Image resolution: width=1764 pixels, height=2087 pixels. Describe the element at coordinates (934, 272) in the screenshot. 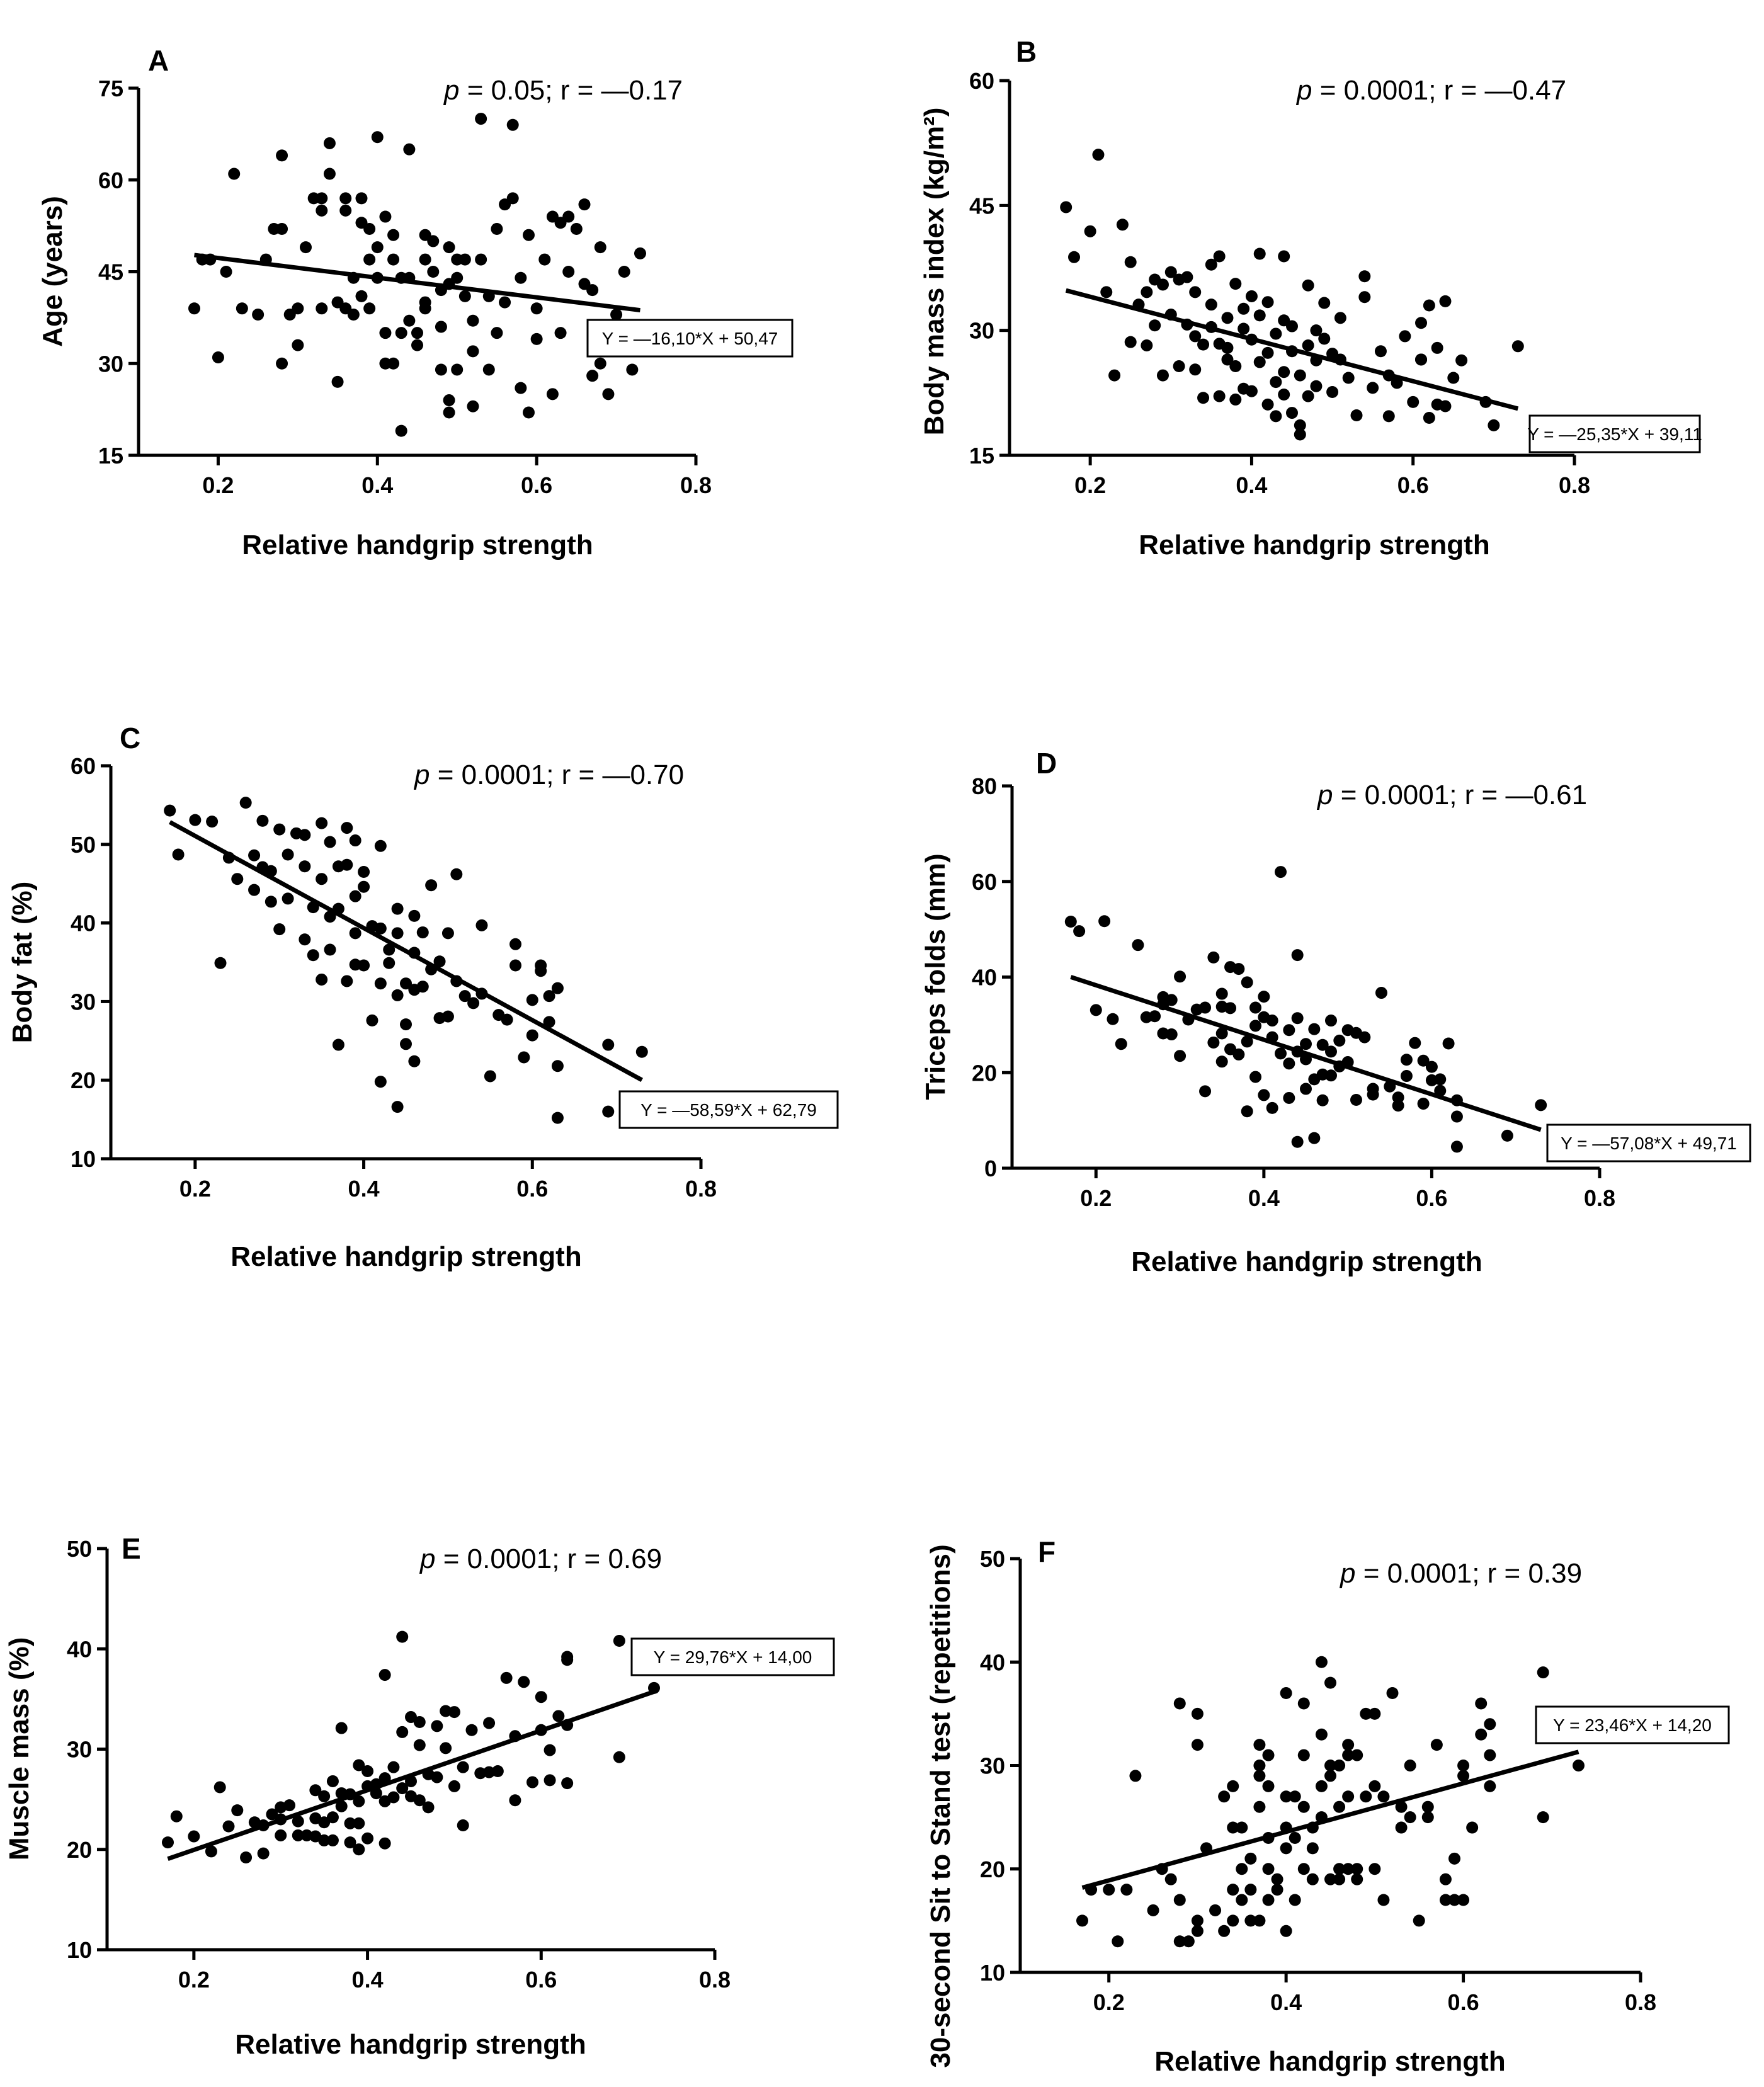

I see `y-axis-title: Body mass index (kg/m²)` at that location.